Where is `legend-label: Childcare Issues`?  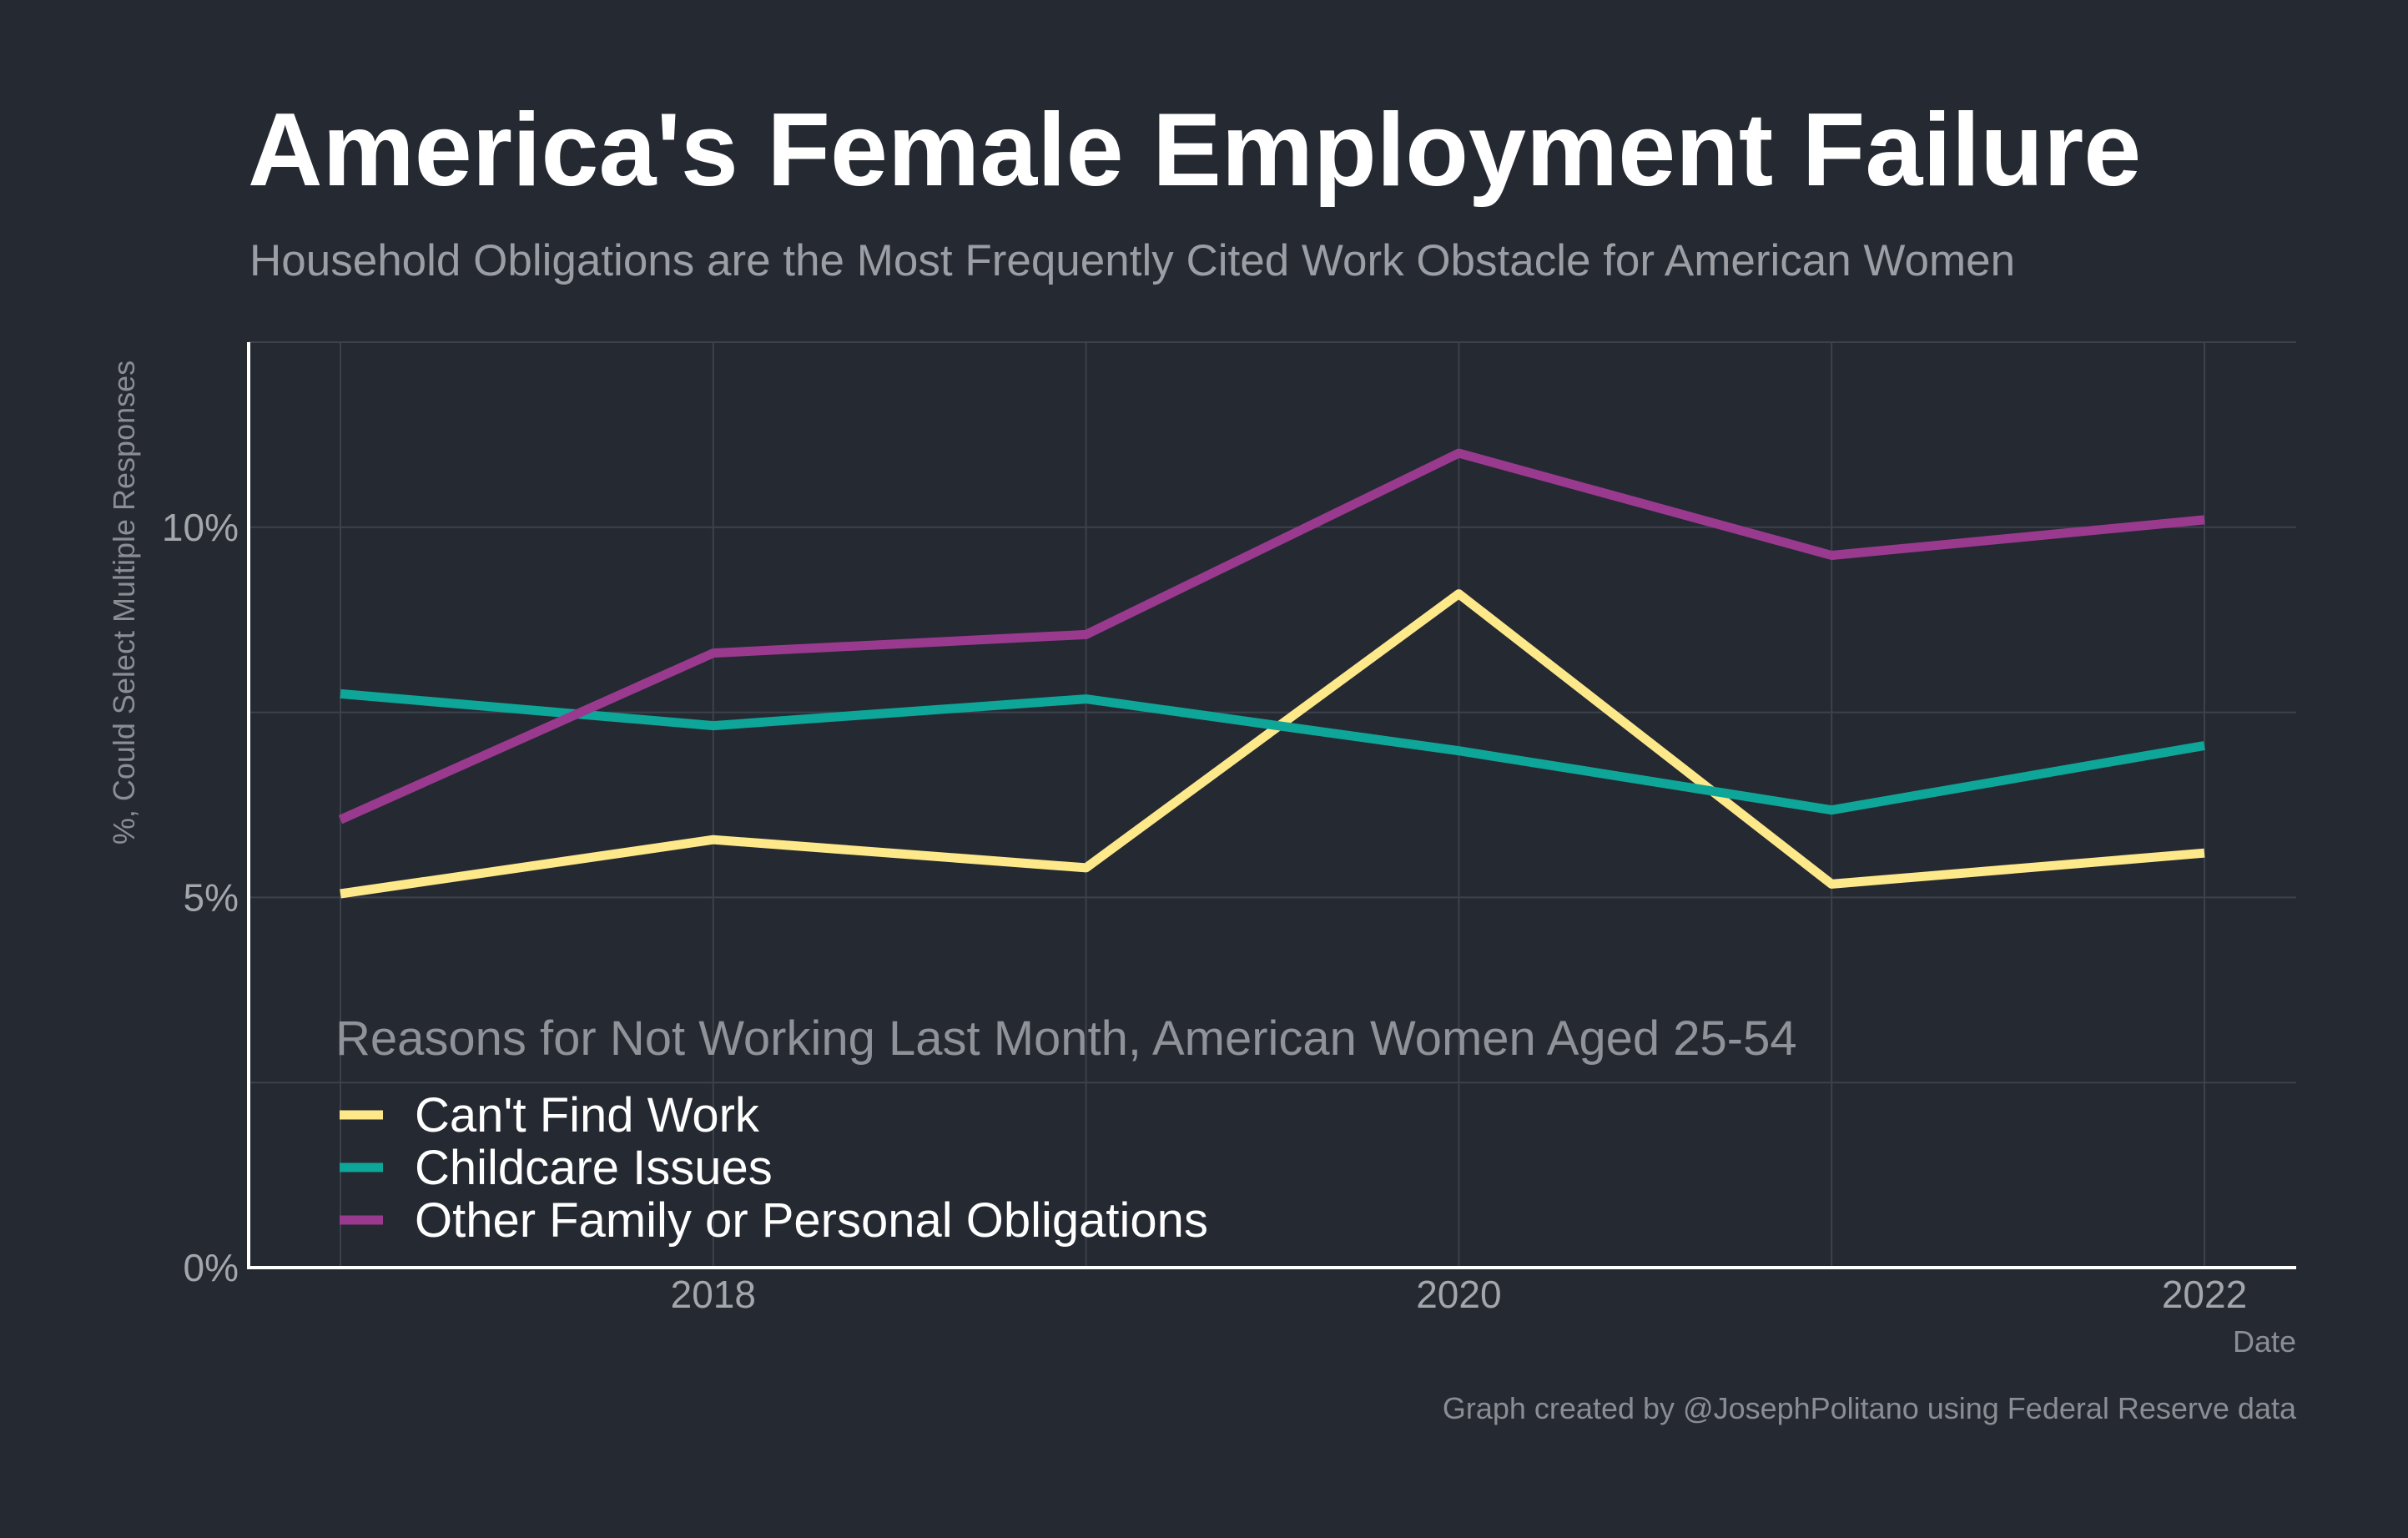 legend-label: Childcare Issues is located at coordinates (594, 1168).